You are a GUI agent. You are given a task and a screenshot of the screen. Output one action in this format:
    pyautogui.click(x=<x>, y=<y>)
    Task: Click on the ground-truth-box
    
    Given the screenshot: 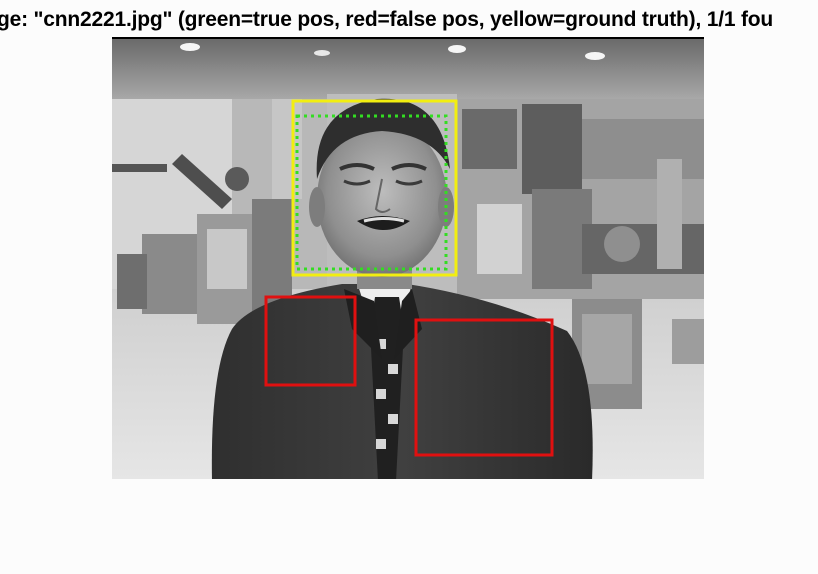 What is the action you would take?
    pyautogui.click(x=374, y=188)
    